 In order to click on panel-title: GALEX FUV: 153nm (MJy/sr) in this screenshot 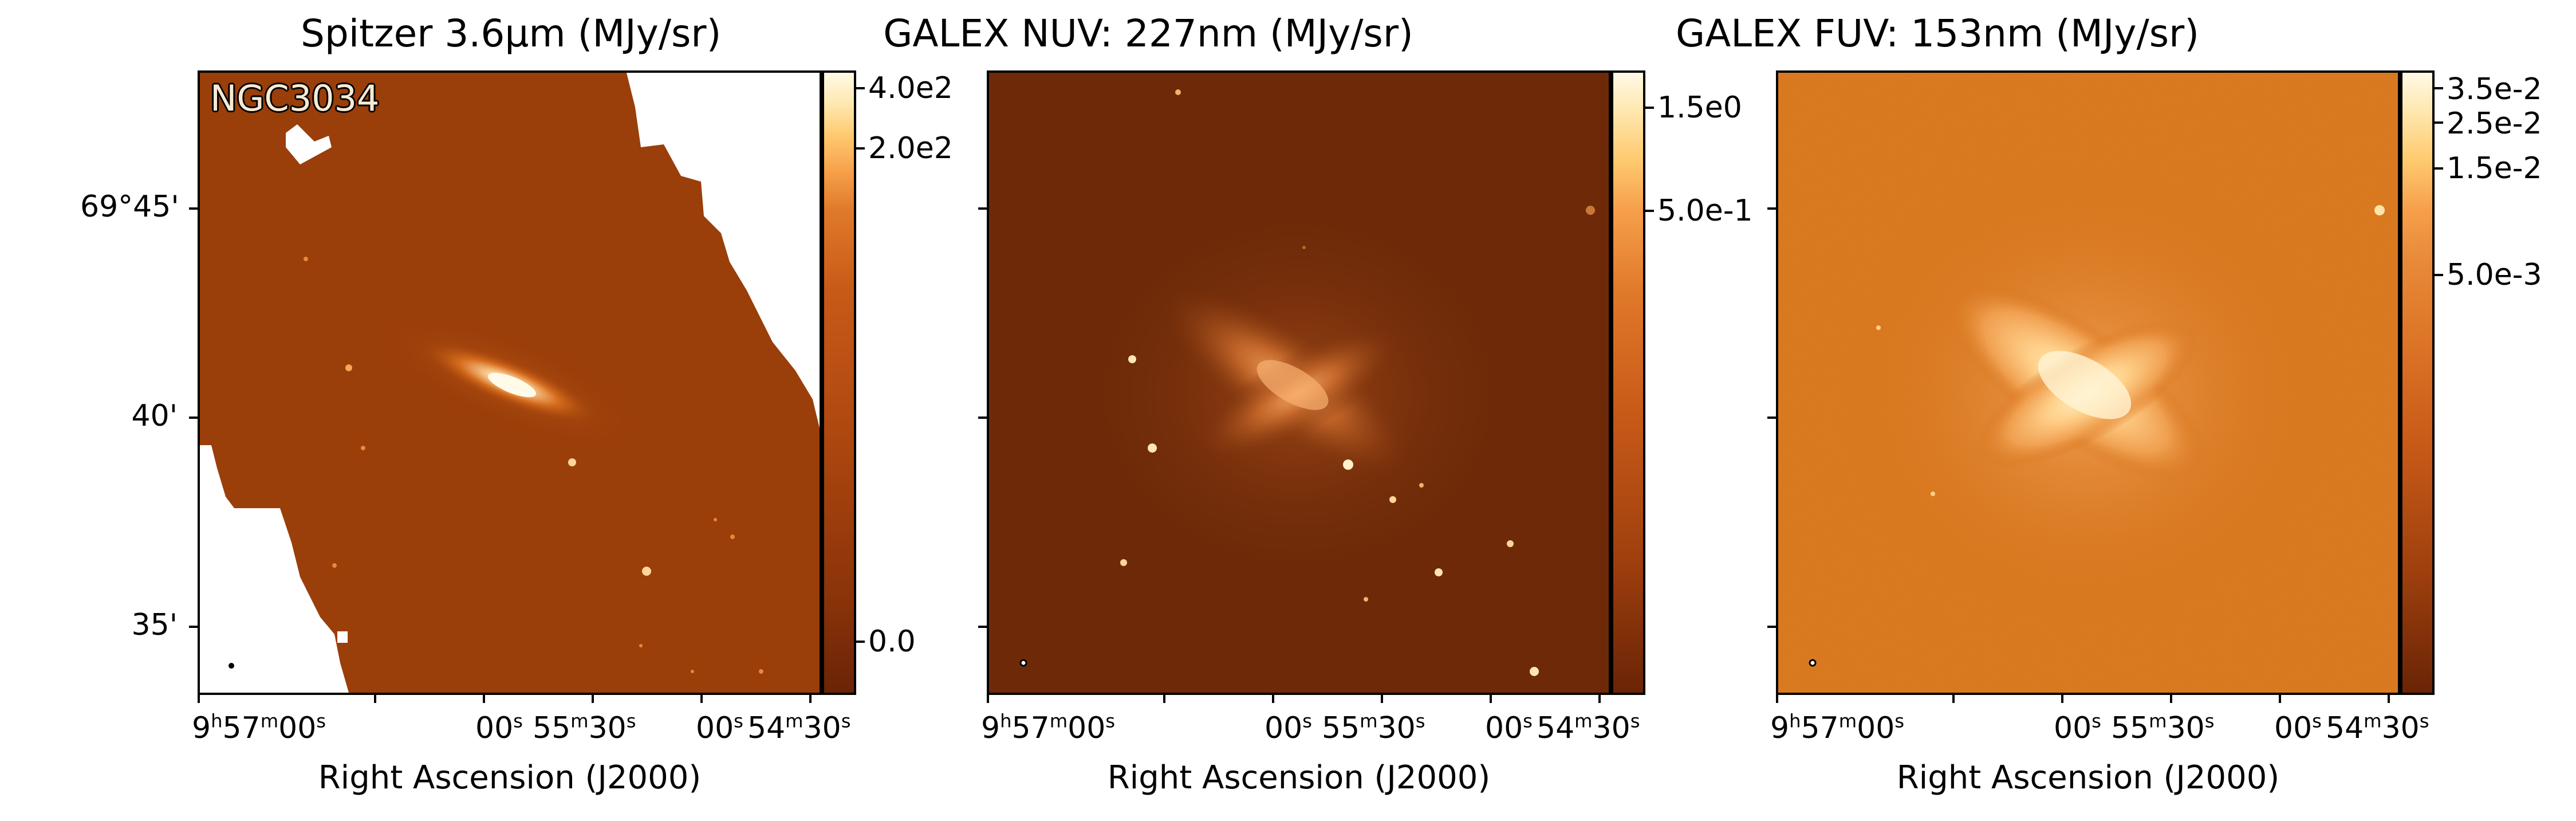, I will do `click(1937, 33)`.